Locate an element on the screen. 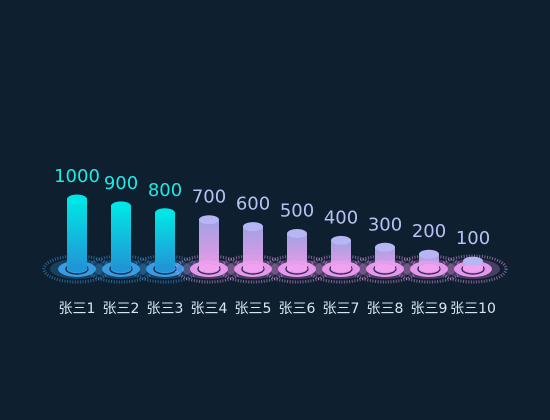 The image size is (550, 420). x-tick-label: 张三7 is located at coordinates (341, 309).